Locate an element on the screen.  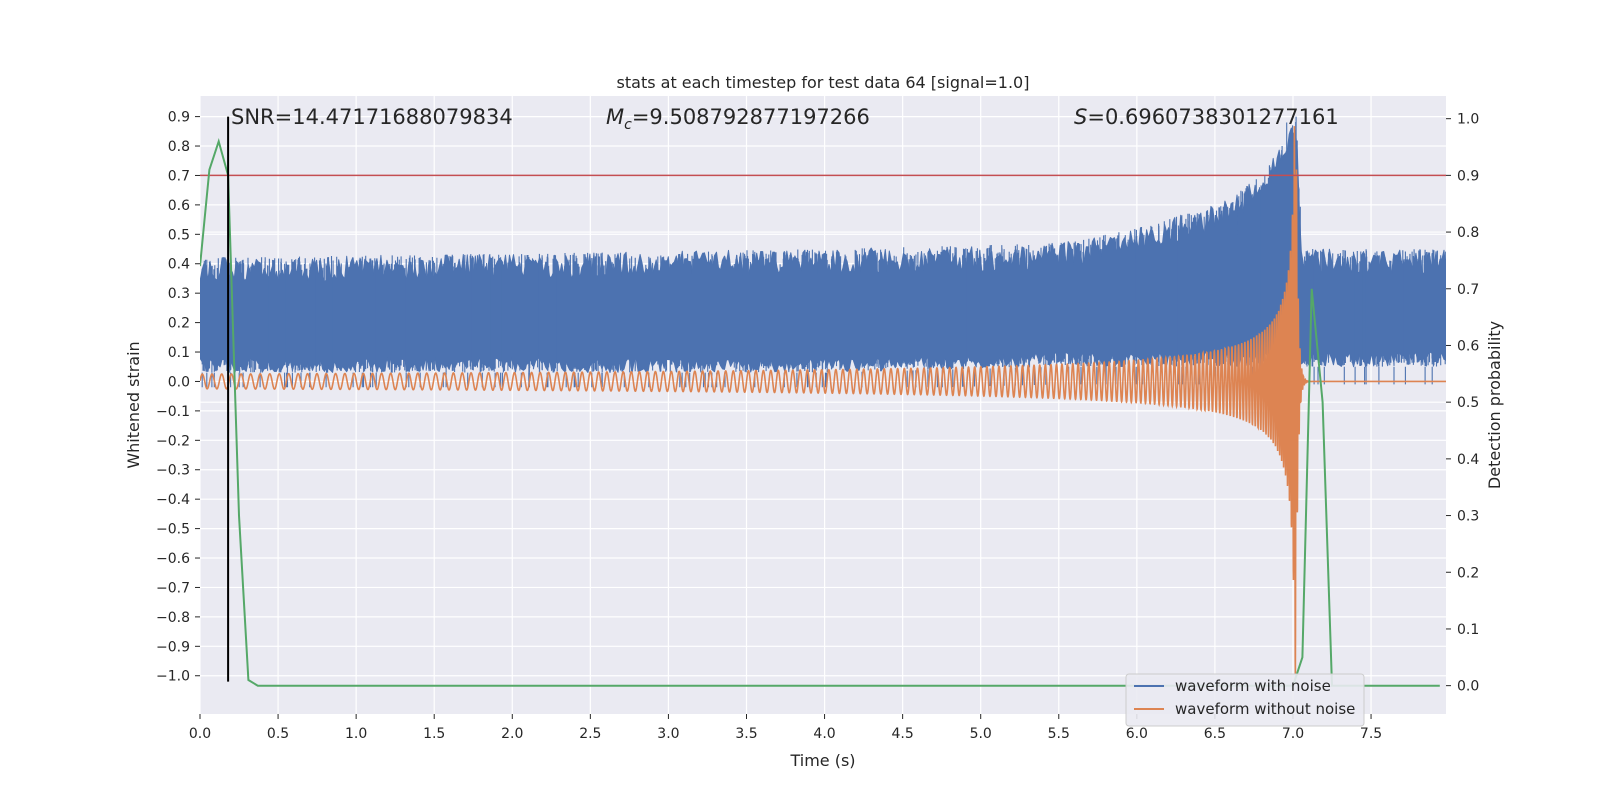
x-tick-label: 3.0 is located at coordinates (668, 734).